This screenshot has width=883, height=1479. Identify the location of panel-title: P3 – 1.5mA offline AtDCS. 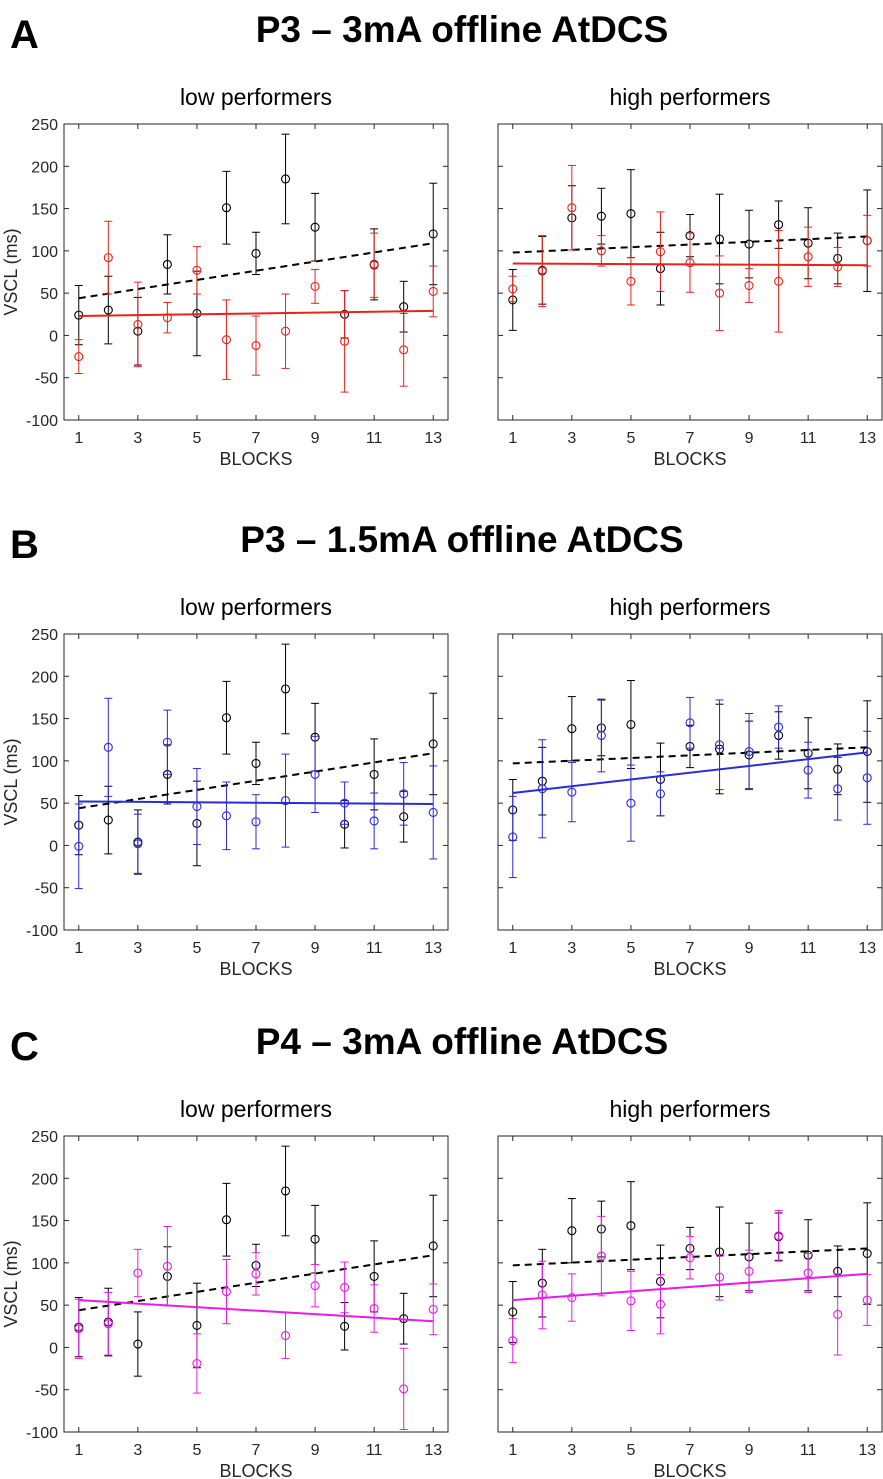
(461, 539).